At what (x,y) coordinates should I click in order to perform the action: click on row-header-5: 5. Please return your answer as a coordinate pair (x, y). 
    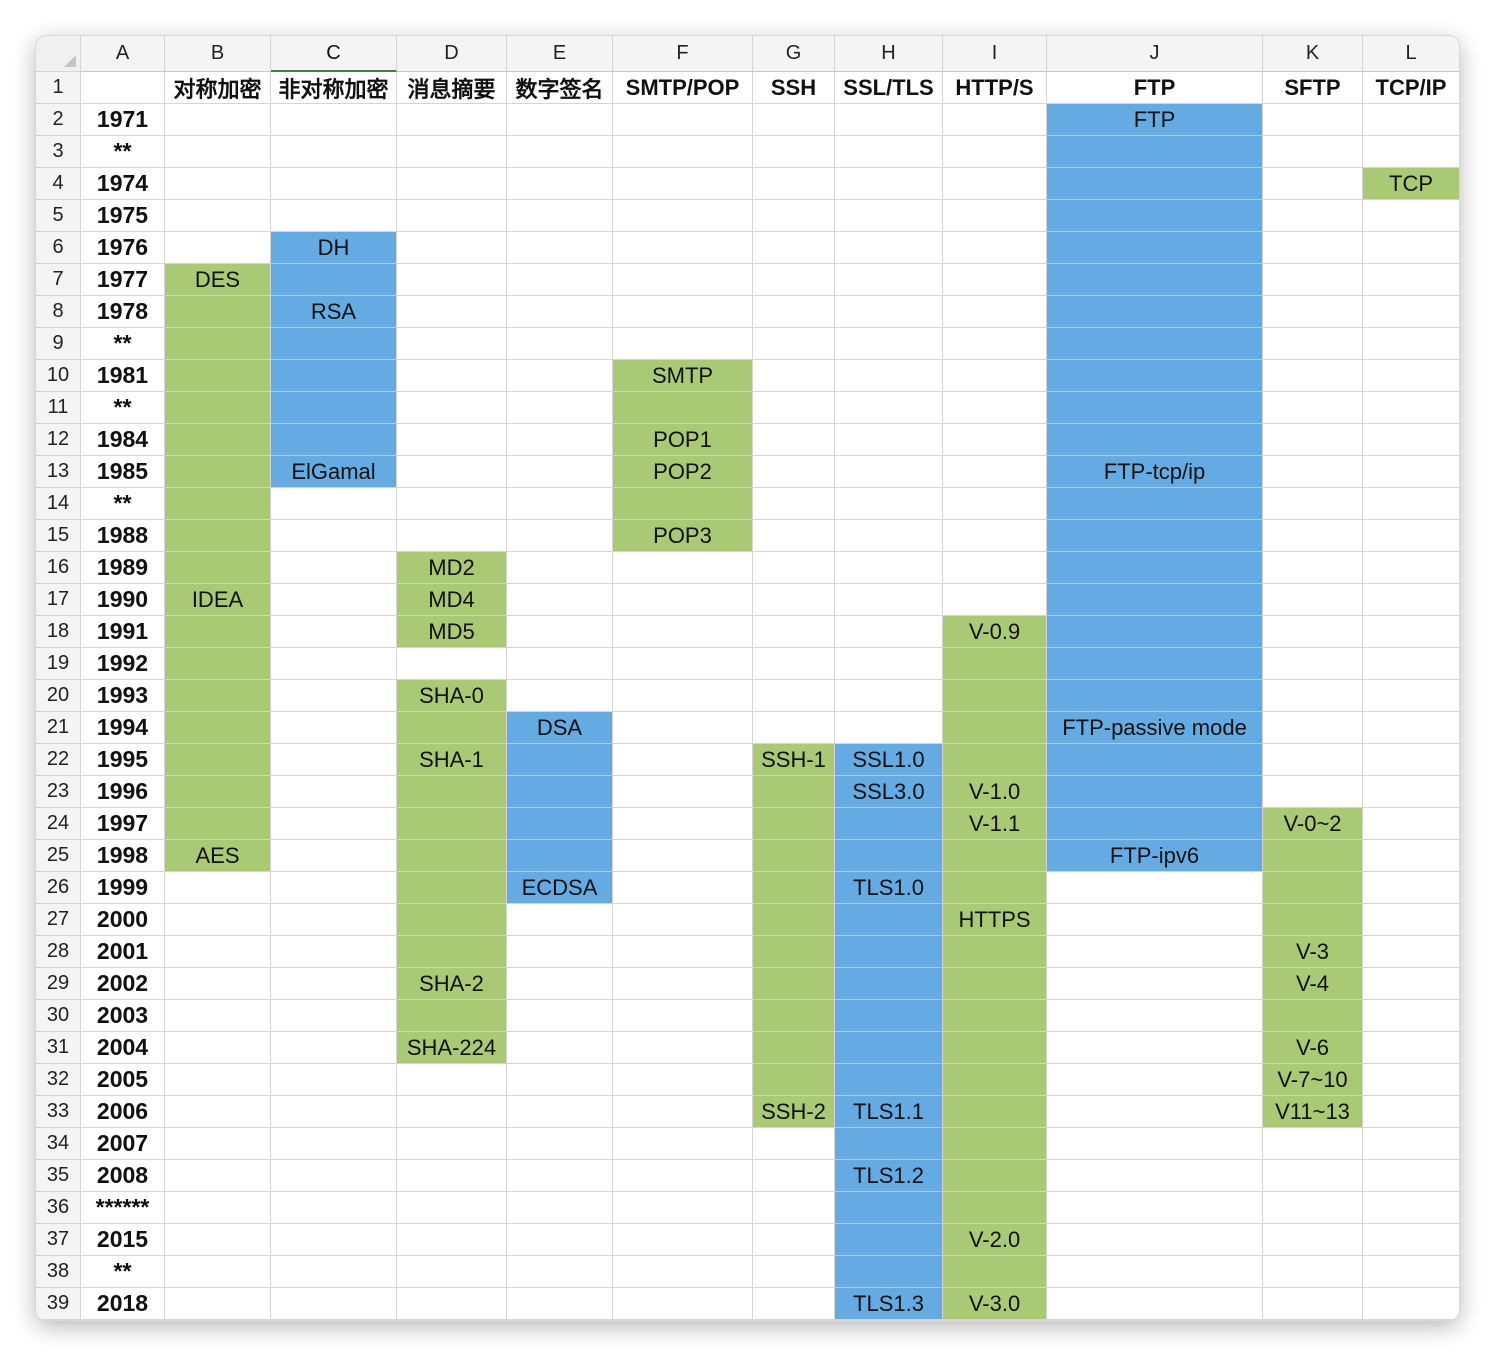
    Looking at the image, I should click on (58, 216).